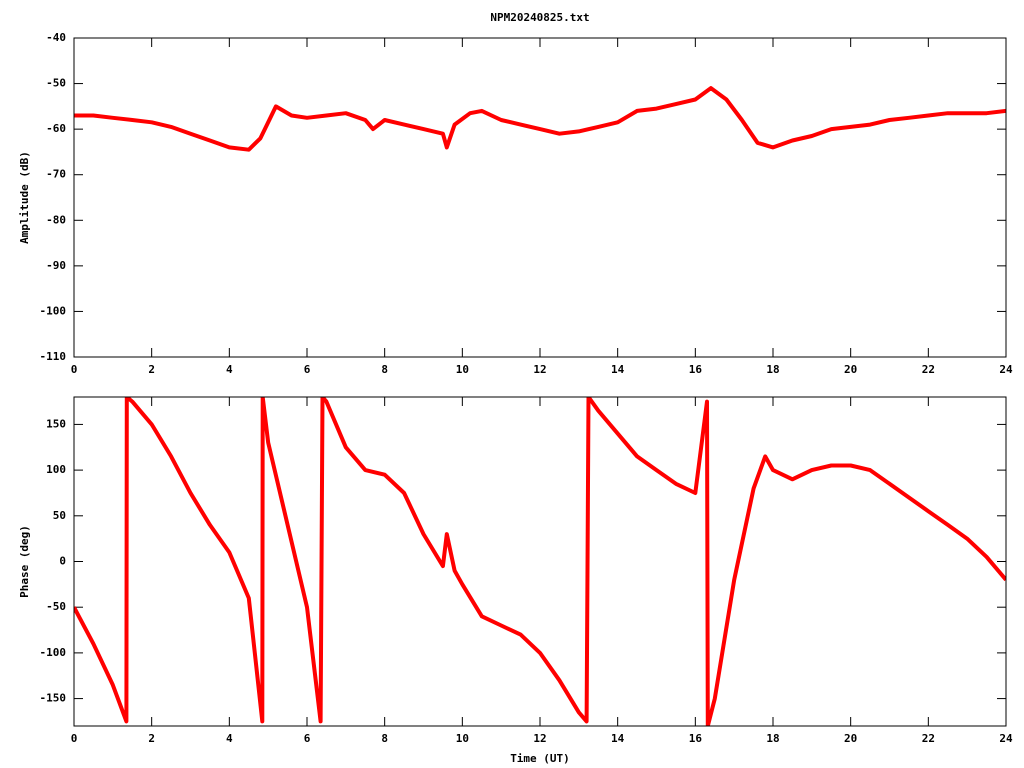 This screenshot has width=1024, height=768. I want to click on y-tick-label: -70, so click(56, 174).